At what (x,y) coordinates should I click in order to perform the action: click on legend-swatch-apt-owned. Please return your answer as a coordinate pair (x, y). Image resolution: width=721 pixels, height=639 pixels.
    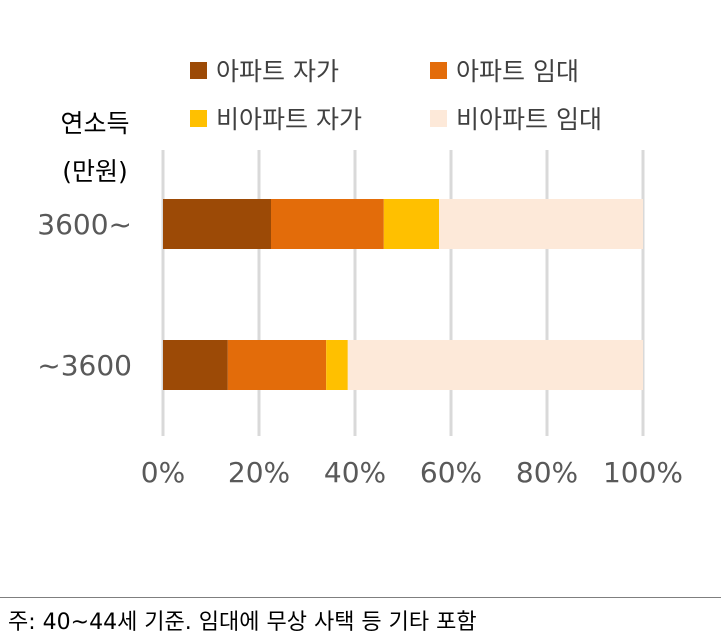
    Looking at the image, I should click on (198, 70).